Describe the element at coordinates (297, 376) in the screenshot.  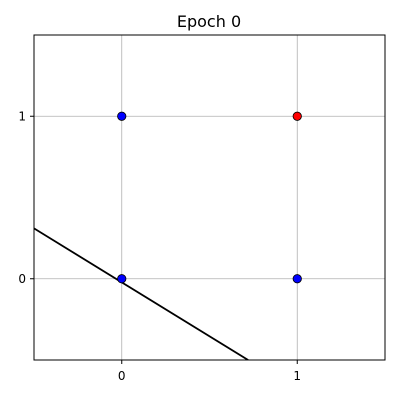
I see `x-tick-label: 1` at that location.